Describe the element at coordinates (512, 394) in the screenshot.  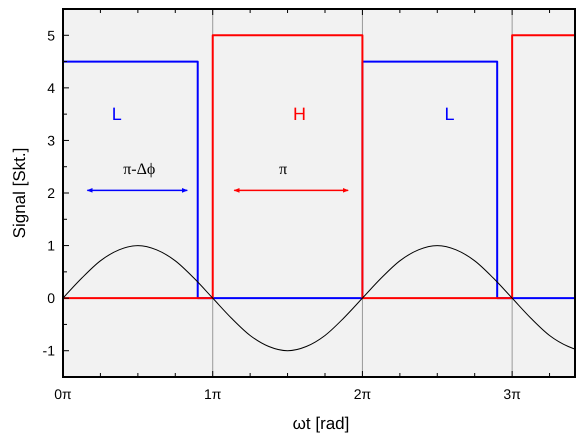
I see `x-tick-label: 3π` at that location.